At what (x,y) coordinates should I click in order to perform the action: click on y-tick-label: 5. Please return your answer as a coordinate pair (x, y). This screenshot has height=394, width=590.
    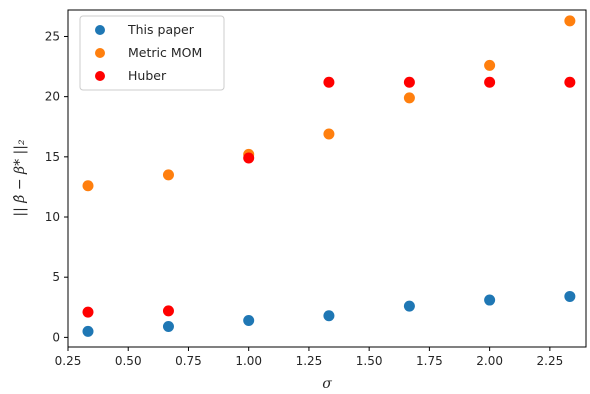
    Looking at the image, I should click on (56, 277).